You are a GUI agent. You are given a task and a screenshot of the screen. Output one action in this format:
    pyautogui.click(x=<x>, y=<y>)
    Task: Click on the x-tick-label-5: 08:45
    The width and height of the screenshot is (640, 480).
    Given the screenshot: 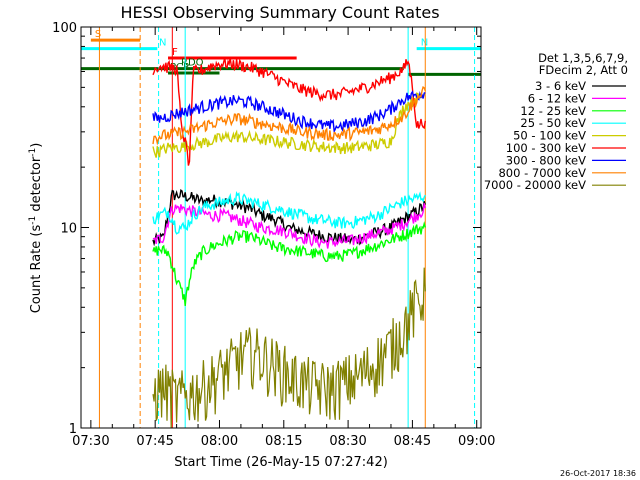 What is the action you would take?
    pyautogui.click(x=412, y=441)
    